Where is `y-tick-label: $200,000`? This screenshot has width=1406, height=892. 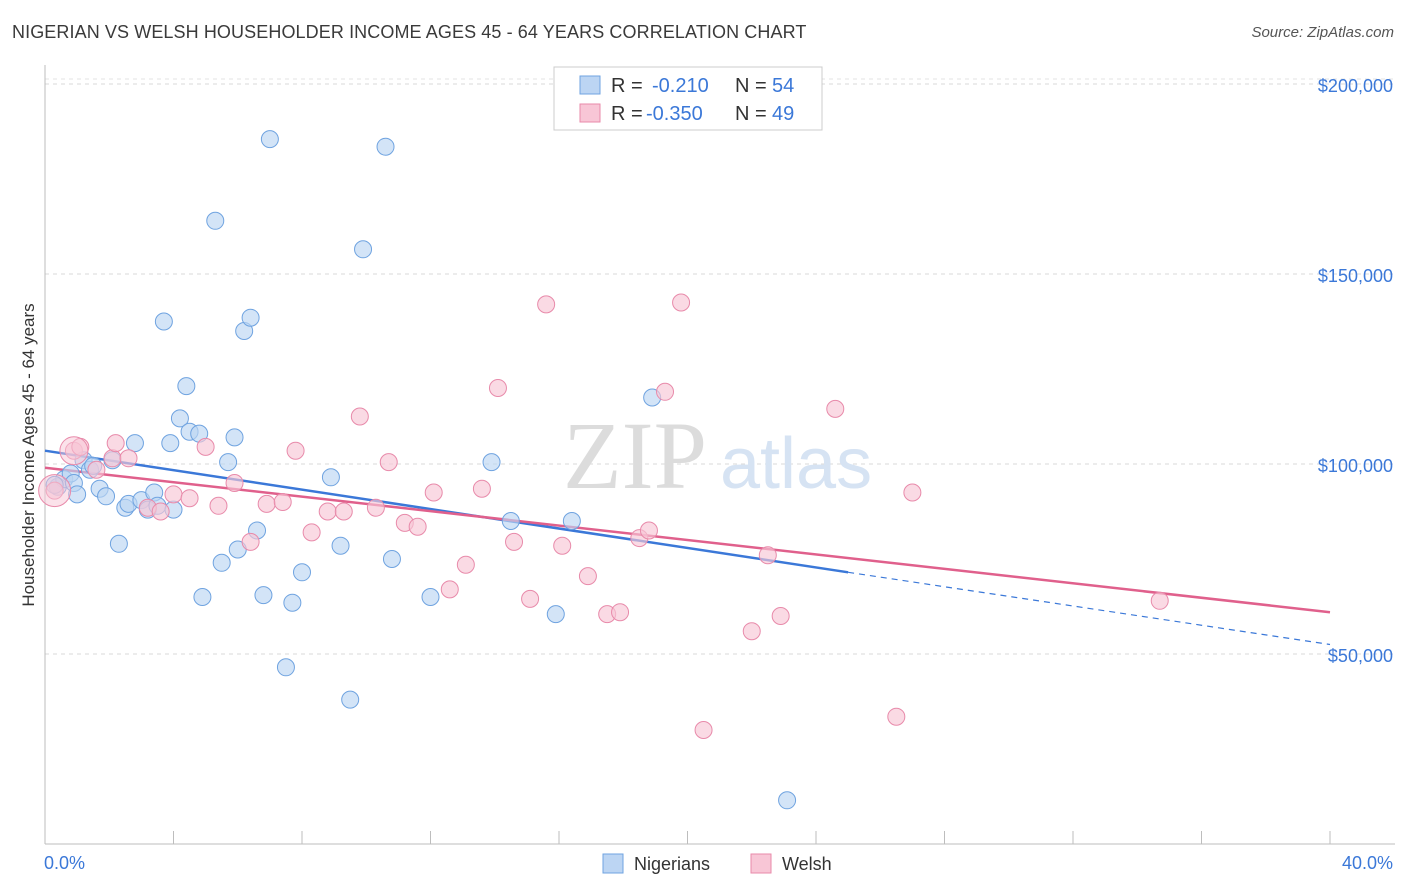
y-tick-label: $200,000 is located at coordinates (1355, 86).